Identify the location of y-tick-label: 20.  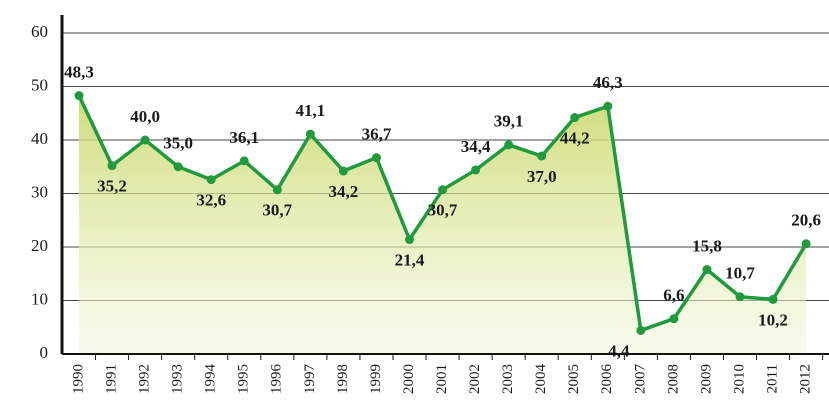
(39, 245).